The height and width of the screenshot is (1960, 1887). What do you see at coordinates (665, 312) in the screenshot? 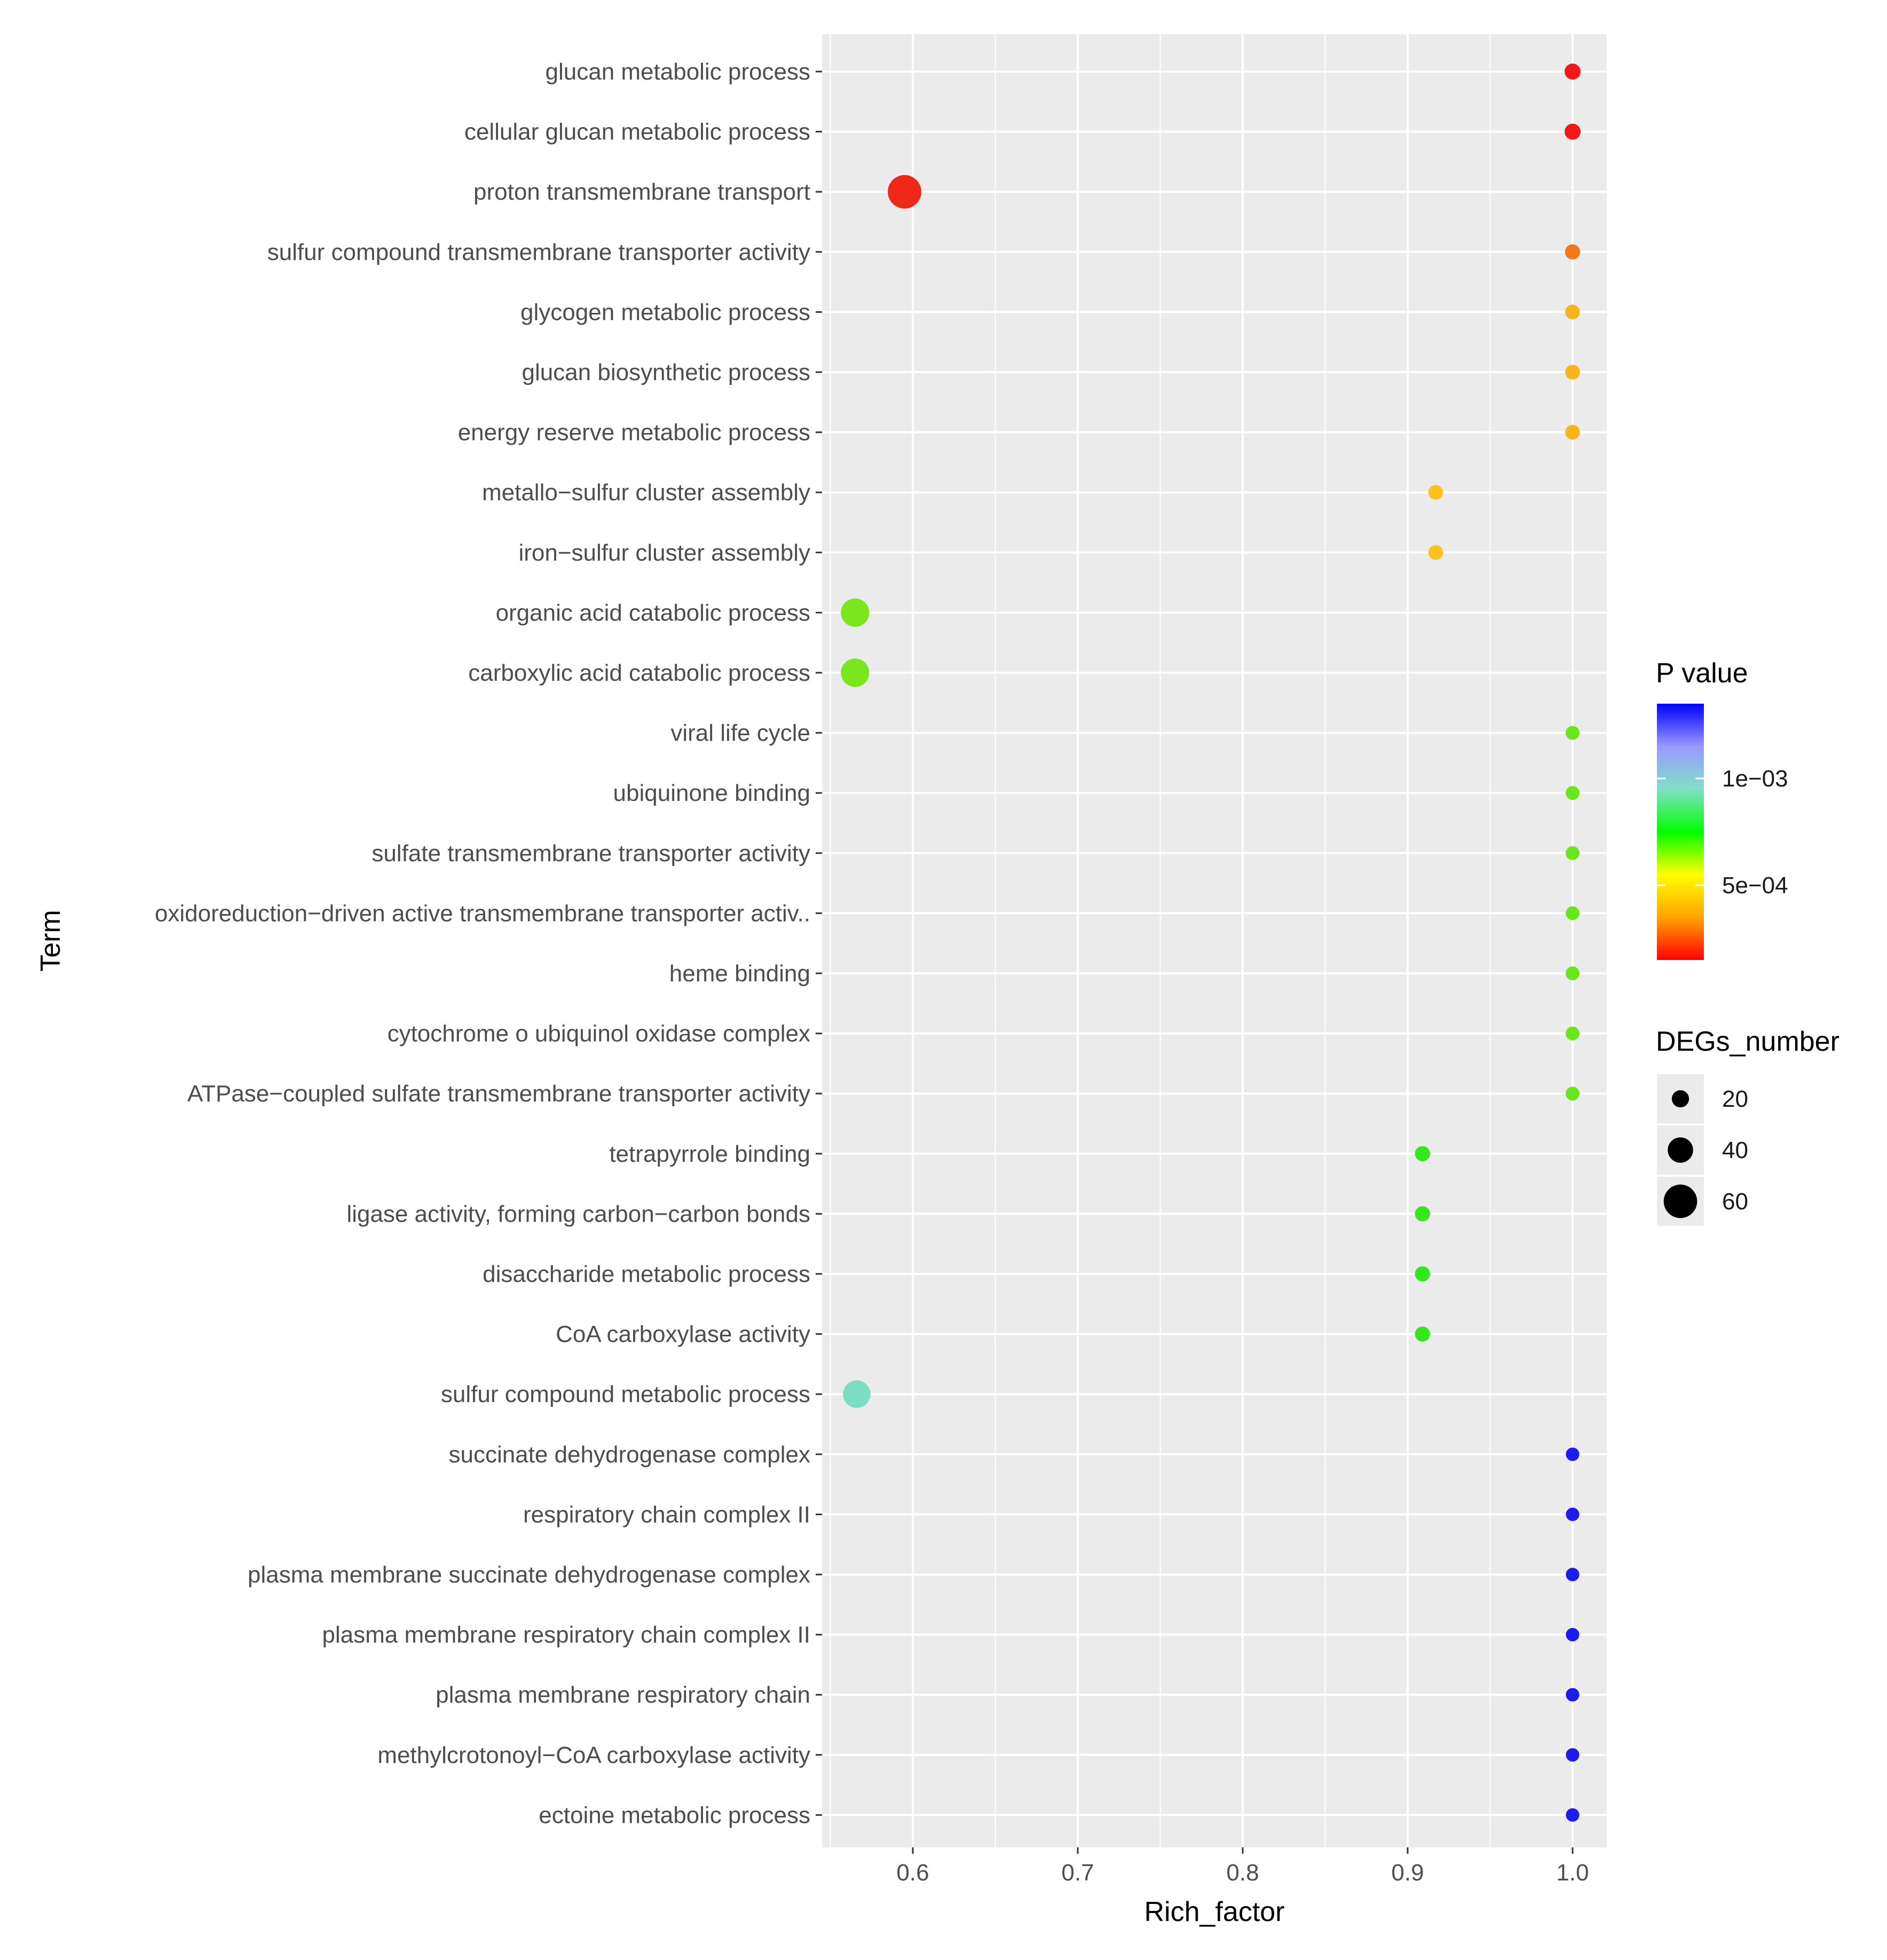
I see `term-label: glycogen metabolic process` at bounding box center [665, 312].